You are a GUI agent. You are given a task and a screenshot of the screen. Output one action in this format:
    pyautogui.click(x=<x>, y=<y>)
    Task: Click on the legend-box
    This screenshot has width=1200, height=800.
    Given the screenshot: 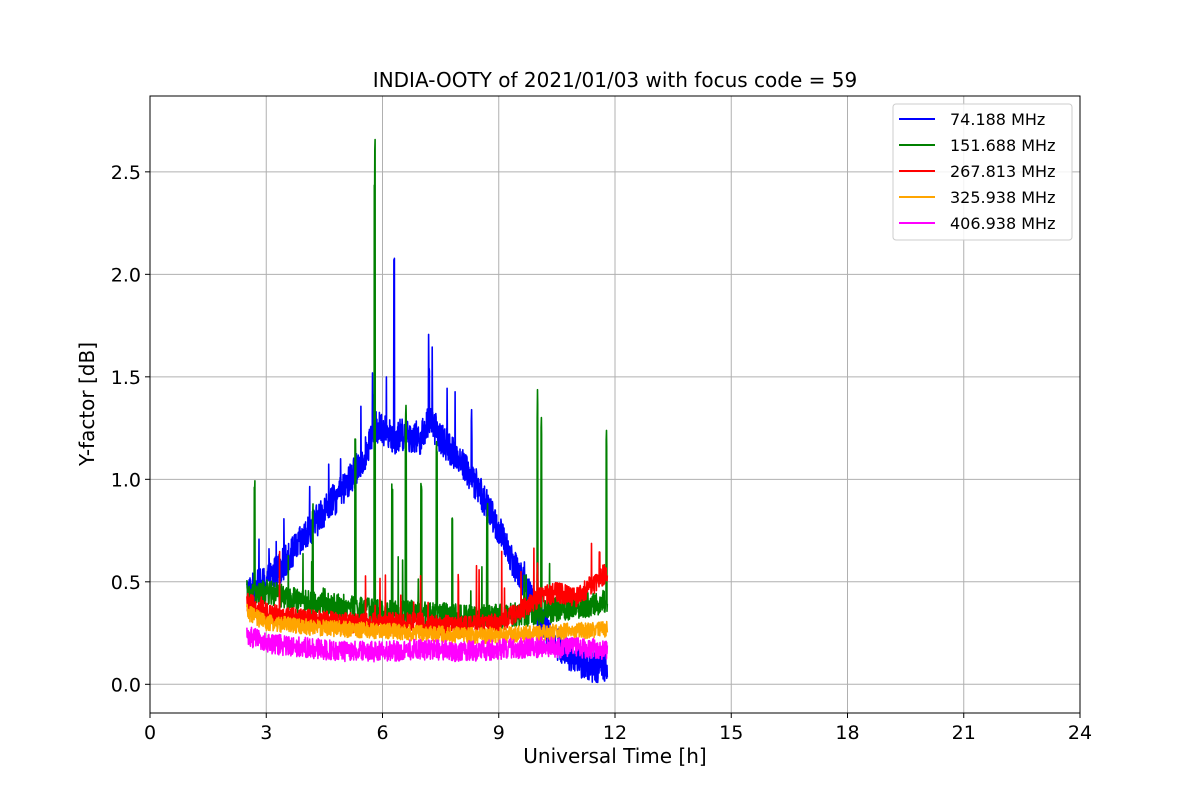 What is the action you would take?
    pyautogui.click(x=982, y=172)
    